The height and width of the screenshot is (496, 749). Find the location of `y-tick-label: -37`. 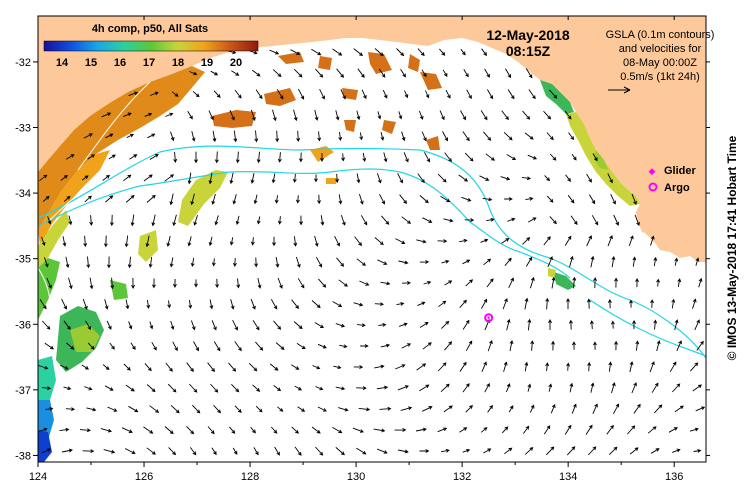

y-tick-label: -37 is located at coordinates (23, 391).